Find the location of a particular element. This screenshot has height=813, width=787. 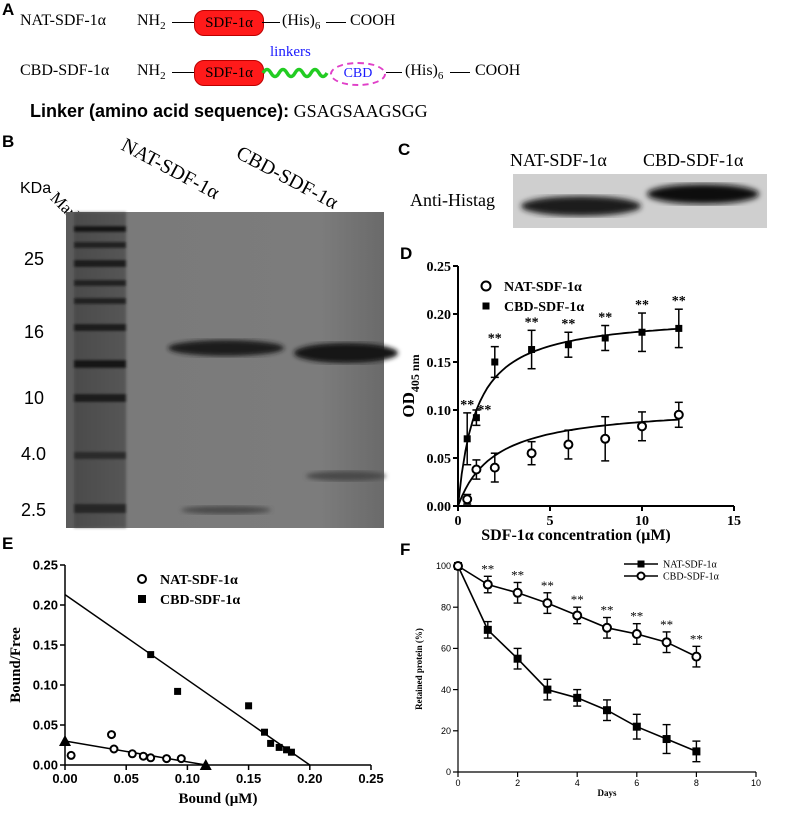

y-tick-label: 80 is located at coordinates (446, 607).